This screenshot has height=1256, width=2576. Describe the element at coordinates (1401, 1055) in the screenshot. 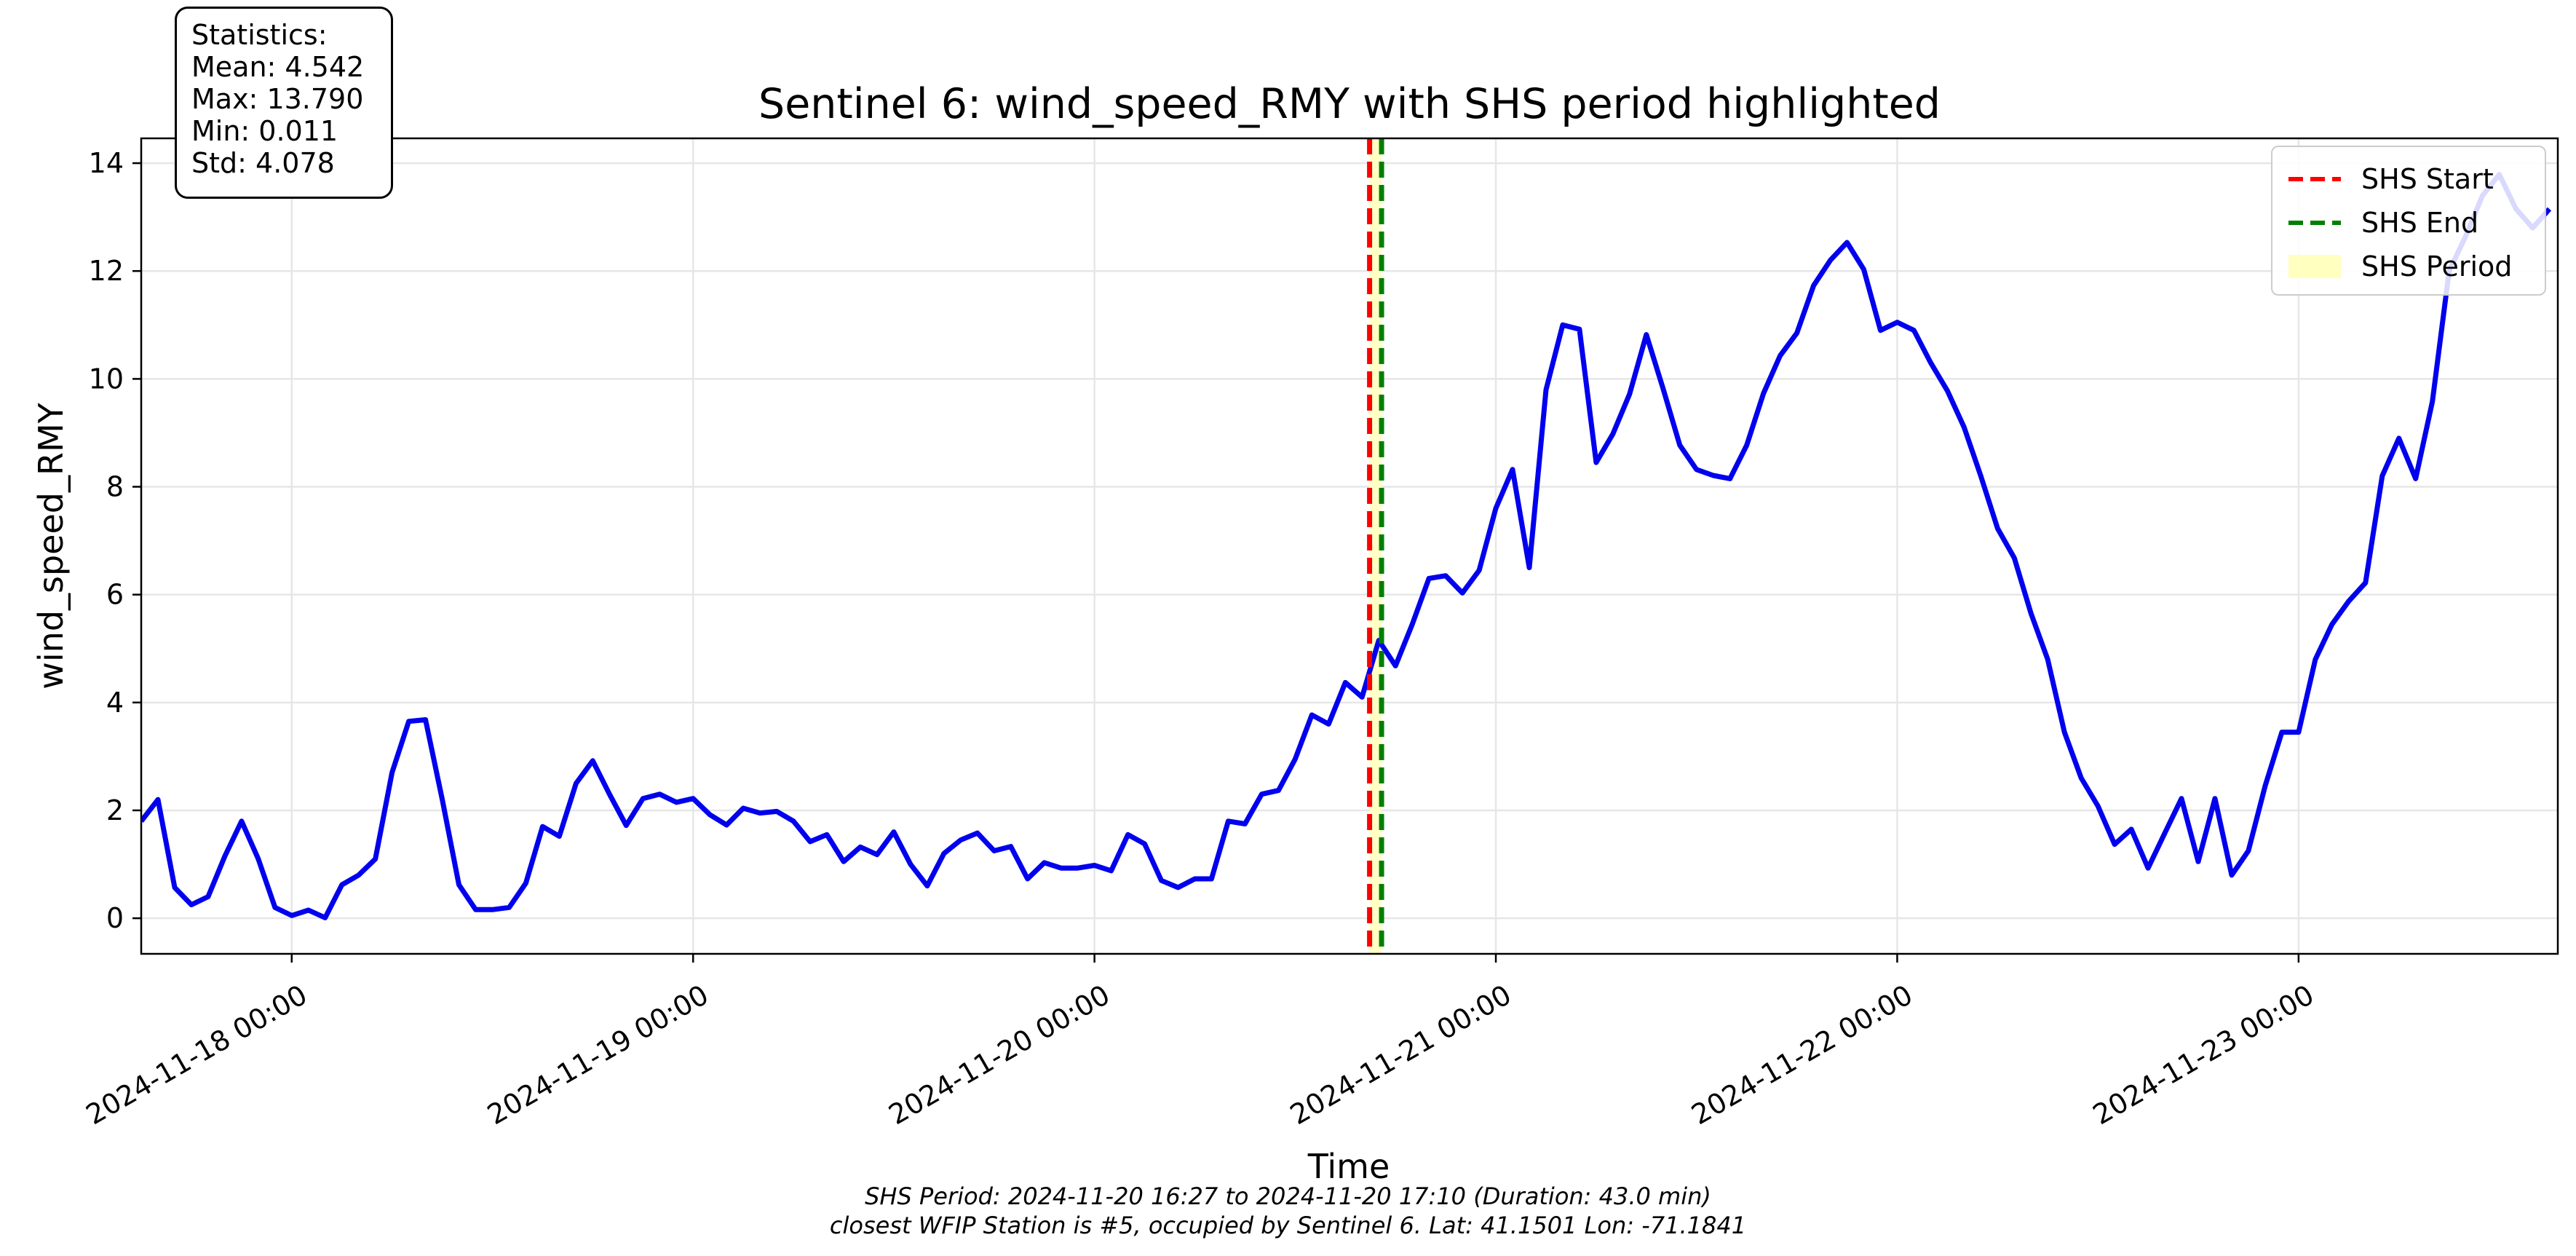

I see `x-tick-label: 2024-11-21 00:00` at that location.